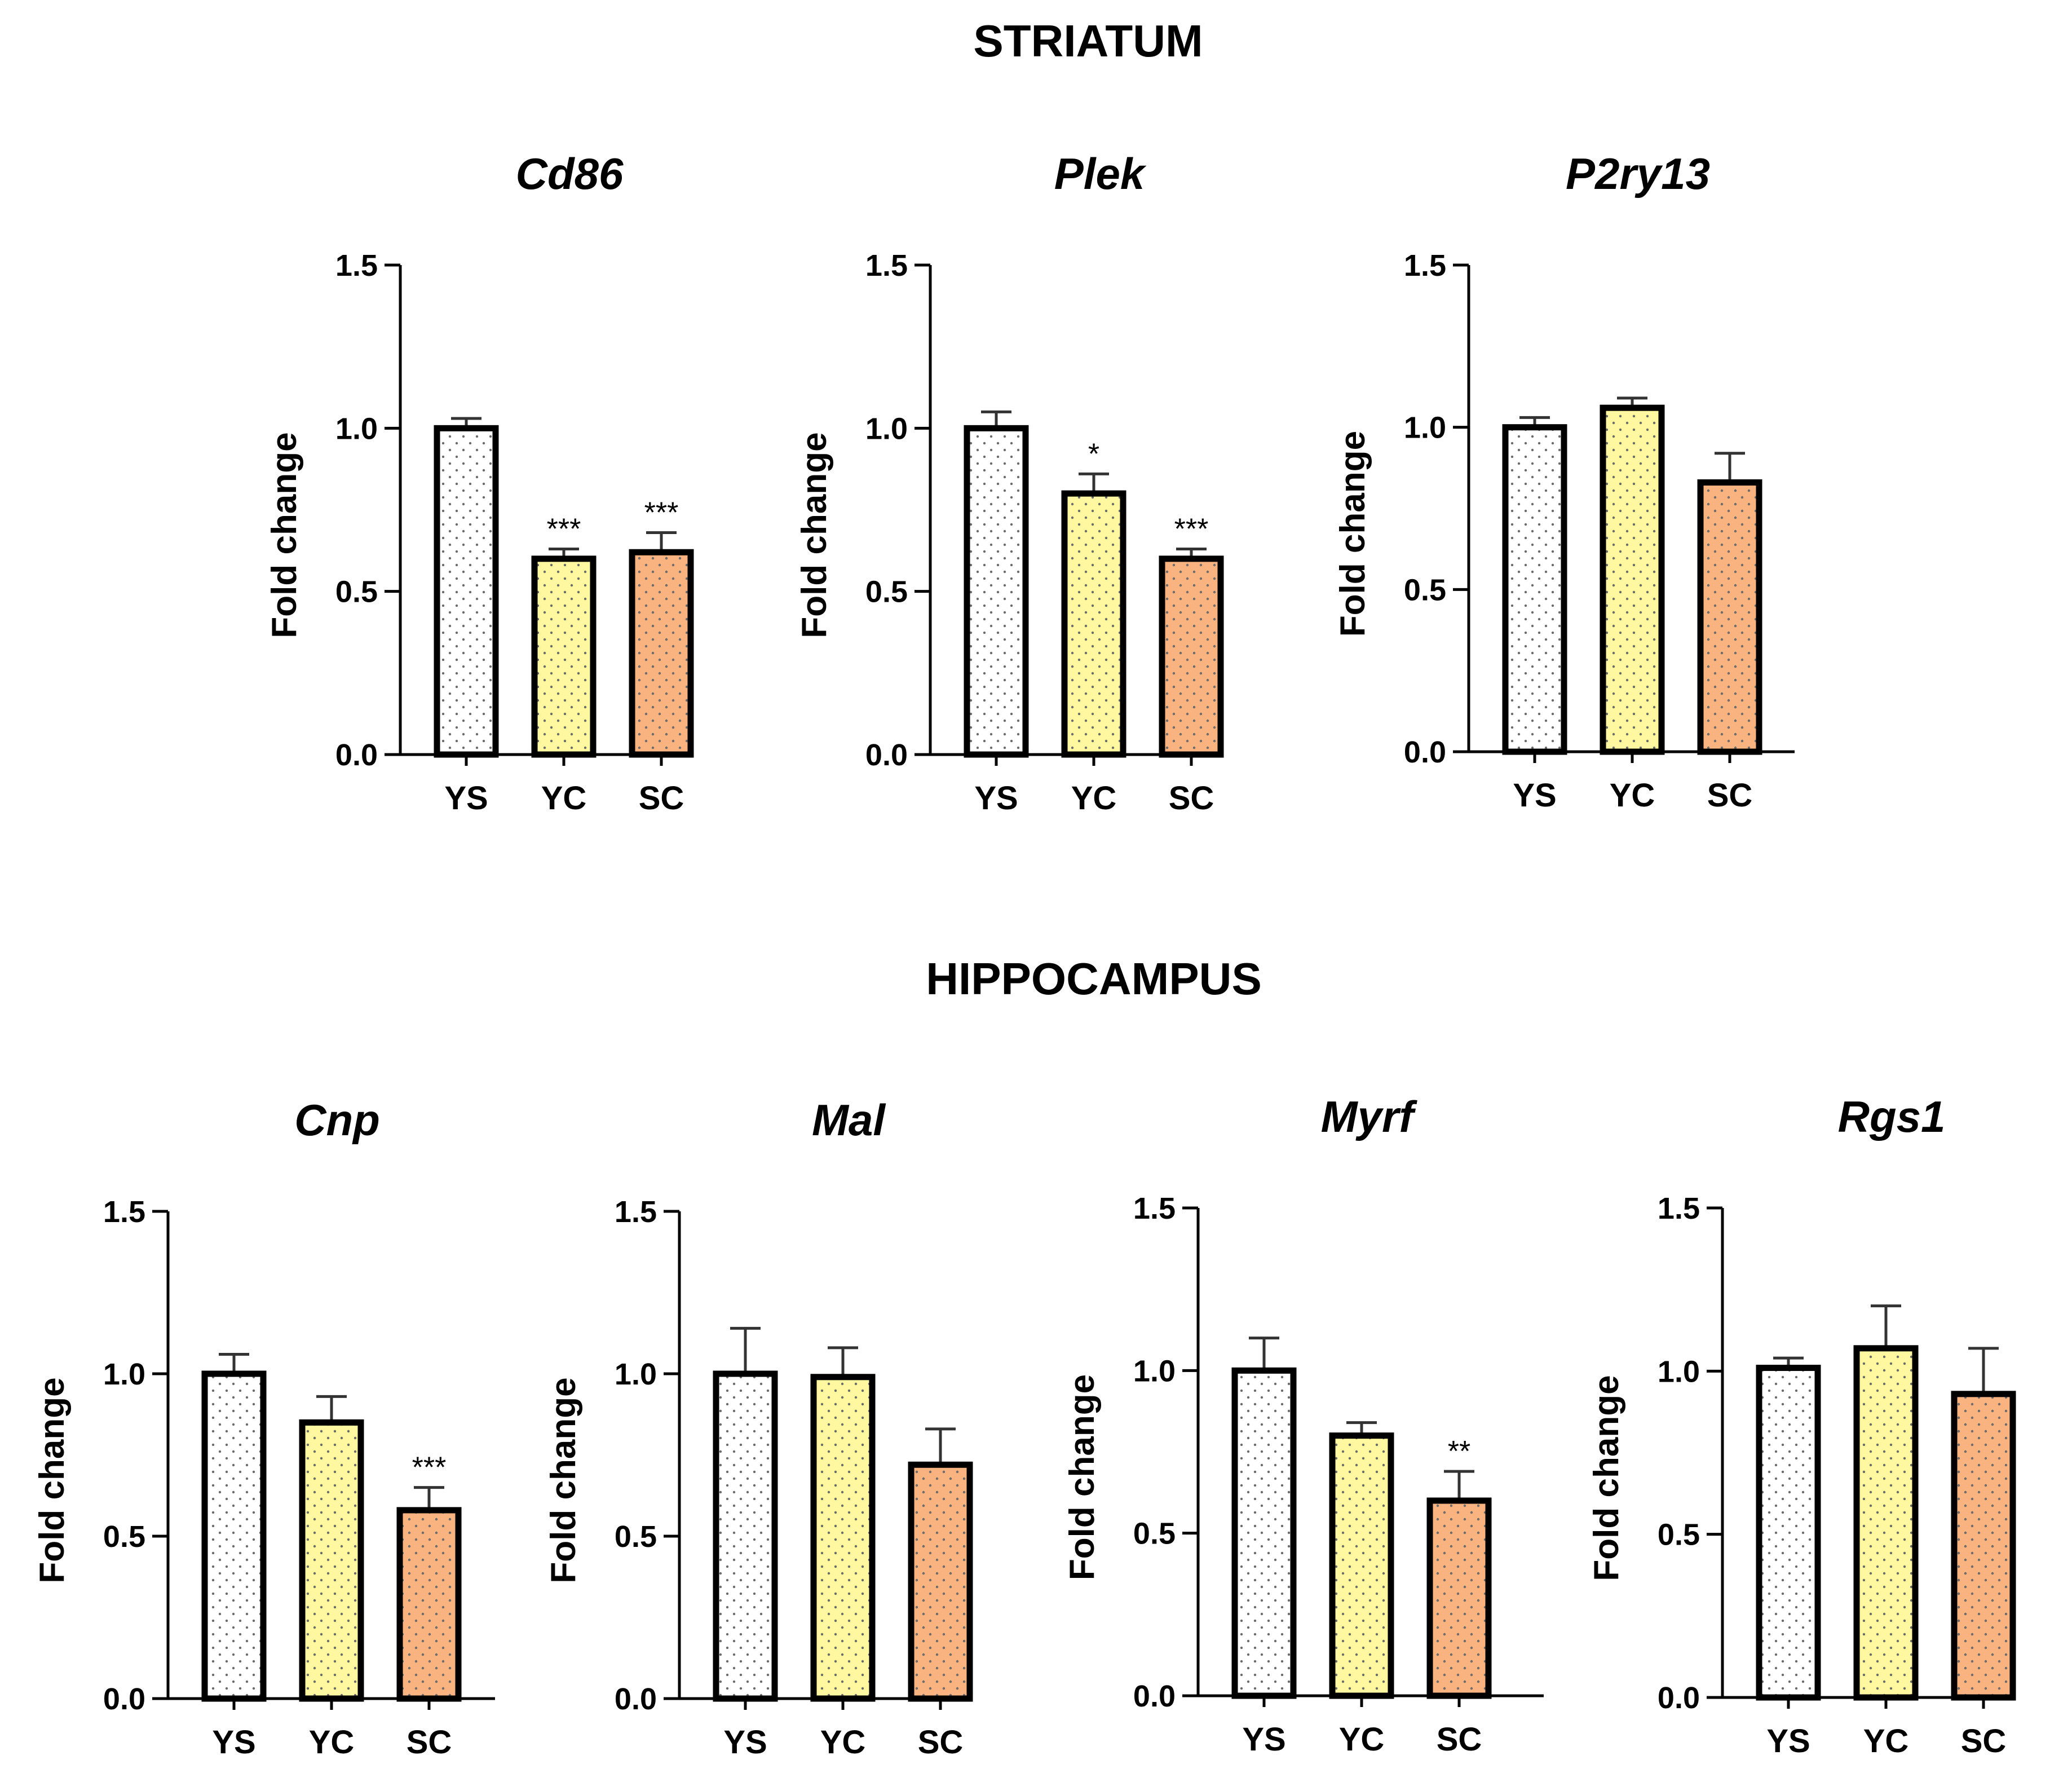  What do you see at coordinates (1459, 1451) in the screenshot?
I see `significance-sc: **` at bounding box center [1459, 1451].